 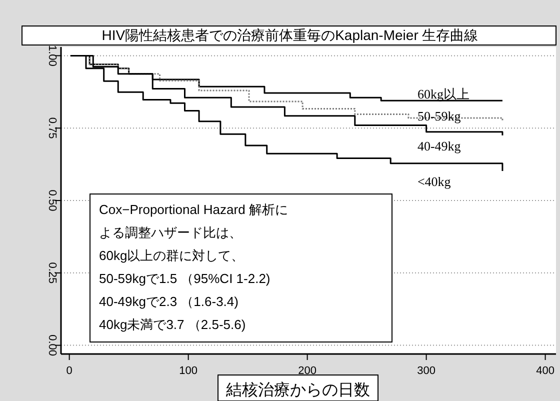 I want to click on series-label: 40-49kg, so click(x=439, y=146).